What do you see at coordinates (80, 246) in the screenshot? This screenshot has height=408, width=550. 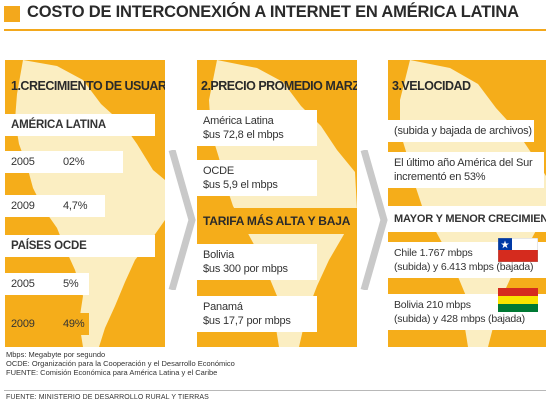 I see `row-oecd-countries: PAÍSES OCDE` at bounding box center [80, 246].